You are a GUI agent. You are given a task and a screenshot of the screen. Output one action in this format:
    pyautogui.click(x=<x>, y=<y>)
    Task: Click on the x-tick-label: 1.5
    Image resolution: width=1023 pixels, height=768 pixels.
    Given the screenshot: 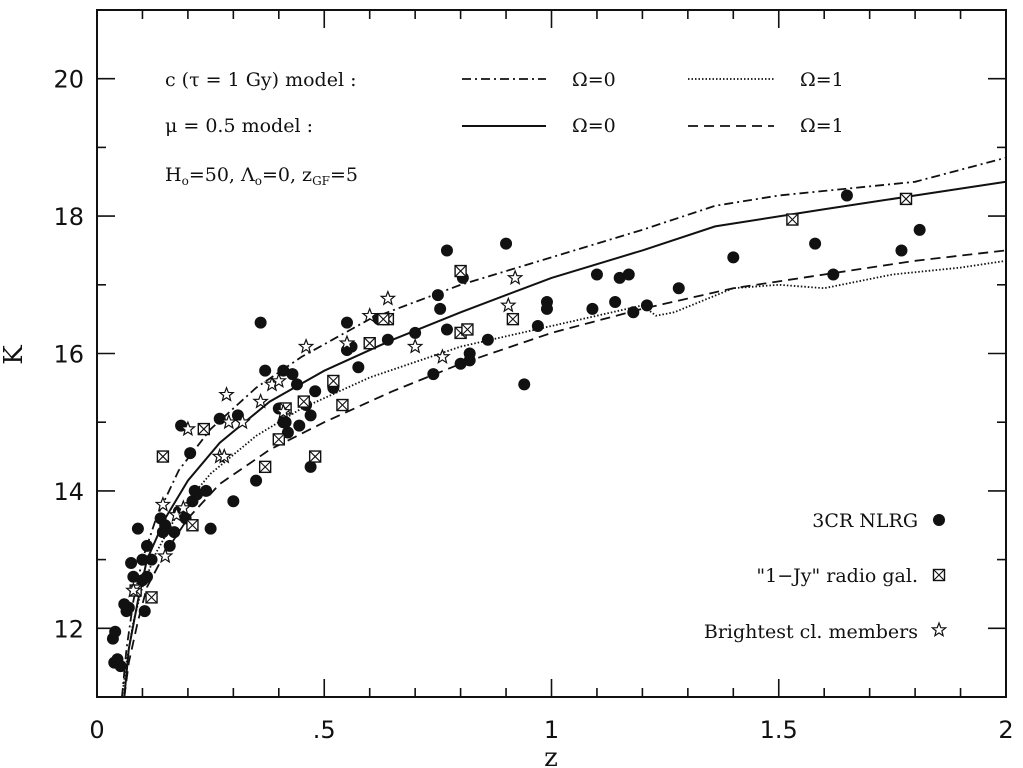 What is the action you would take?
    pyautogui.click(x=779, y=730)
    